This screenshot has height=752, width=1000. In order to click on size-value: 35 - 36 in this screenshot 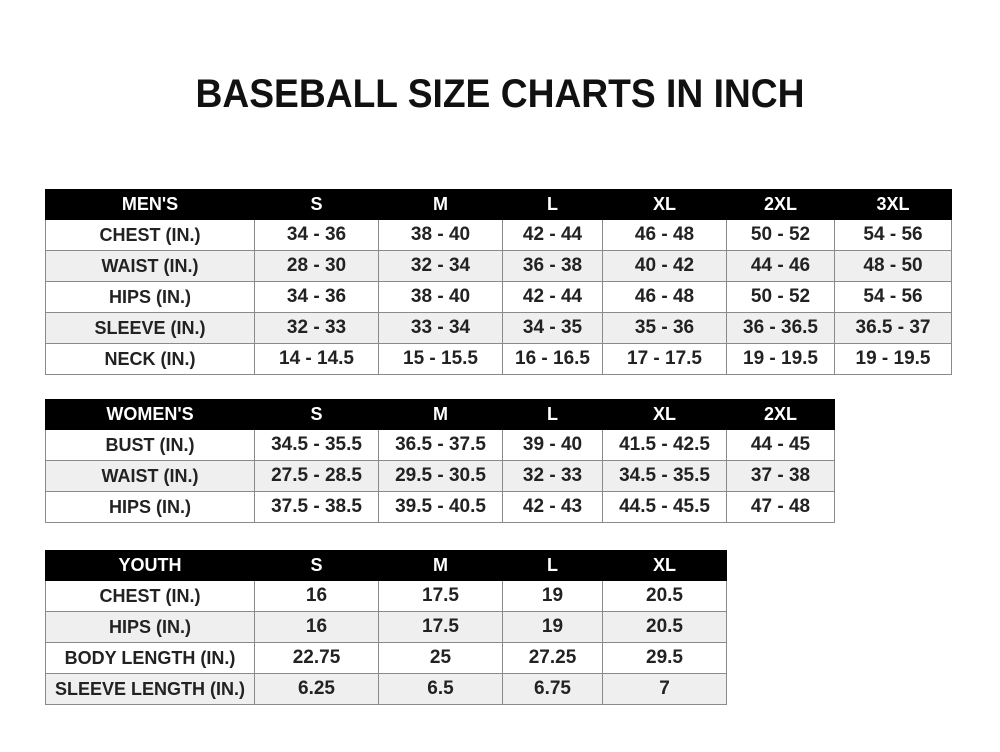, I will do `click(664, 328)`.